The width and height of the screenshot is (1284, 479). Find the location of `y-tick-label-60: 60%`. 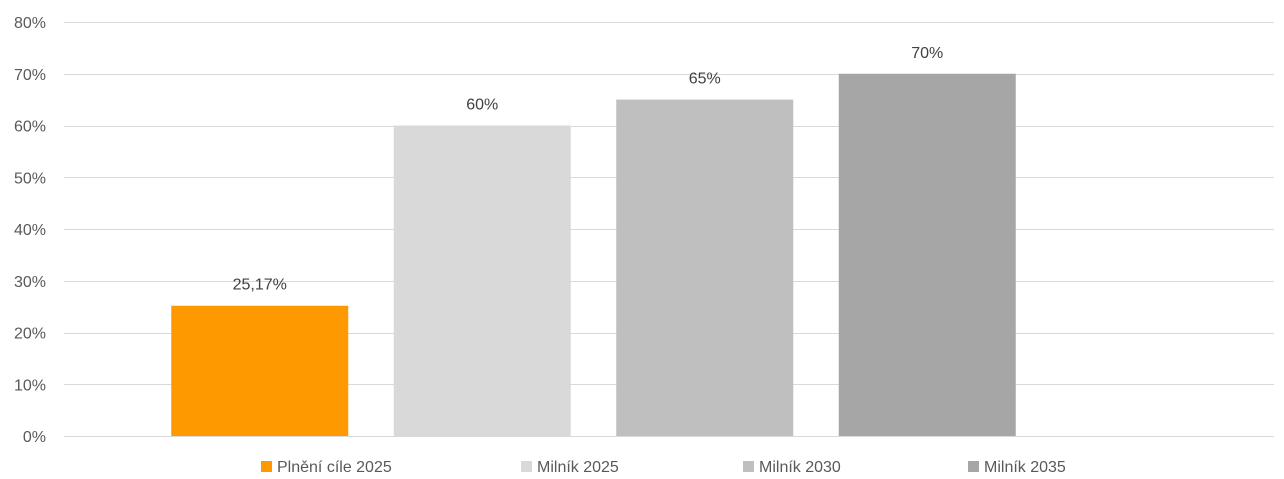

y-tick-label-60: 60% is located at coordinates (30, 127).